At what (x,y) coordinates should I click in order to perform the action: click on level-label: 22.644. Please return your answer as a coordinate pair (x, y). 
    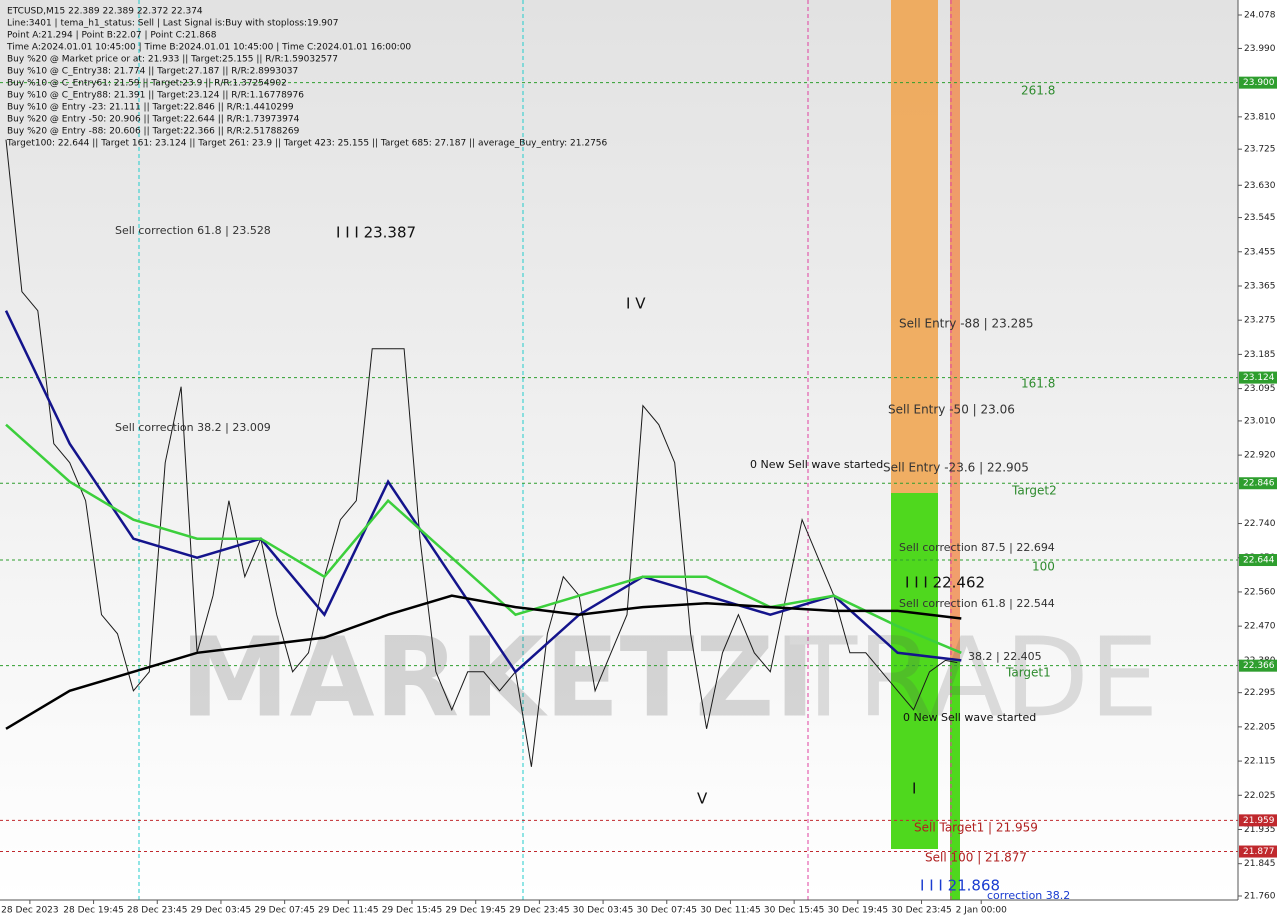
    Looking at the image, I should click on (1259, 561).